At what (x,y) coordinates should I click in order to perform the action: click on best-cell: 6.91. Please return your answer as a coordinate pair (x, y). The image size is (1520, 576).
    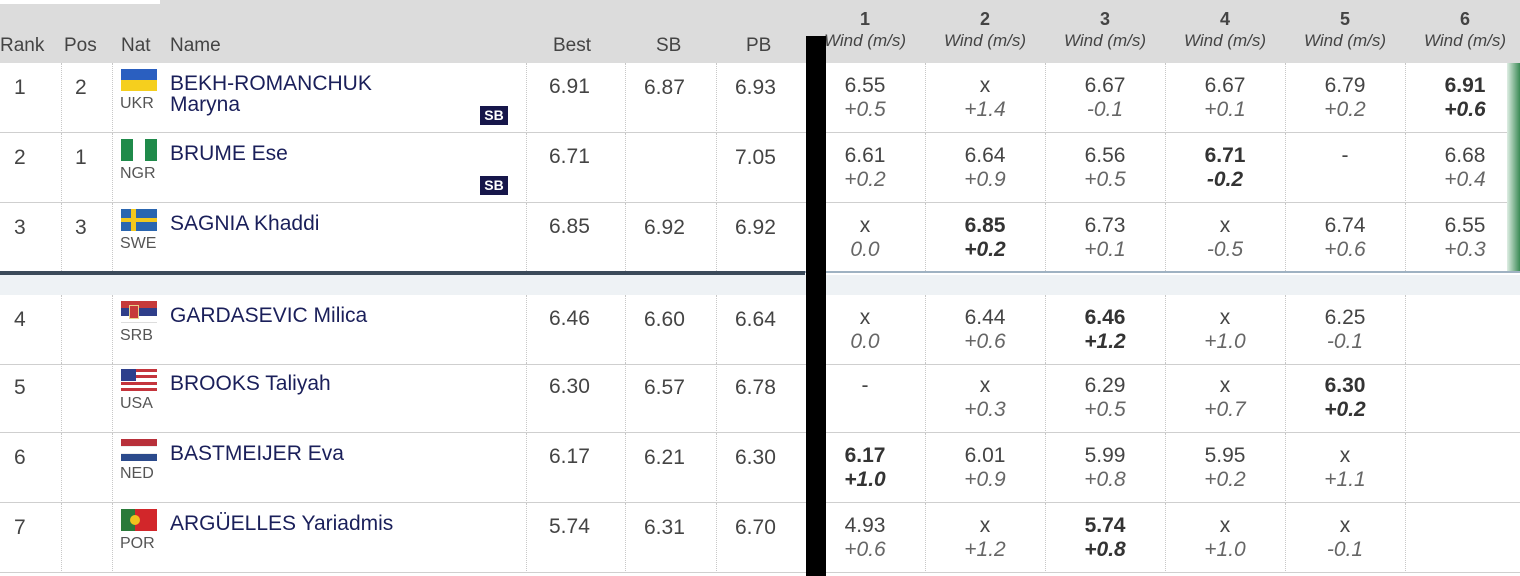
    Looking at the image, I should click on (569, 86).